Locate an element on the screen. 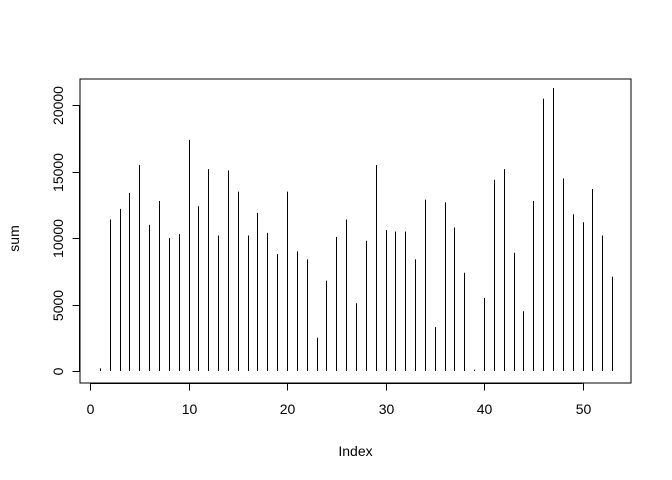 This screenshot has width=672, height=480. y-tick-label: 0 is located at coordinates (58, 371).